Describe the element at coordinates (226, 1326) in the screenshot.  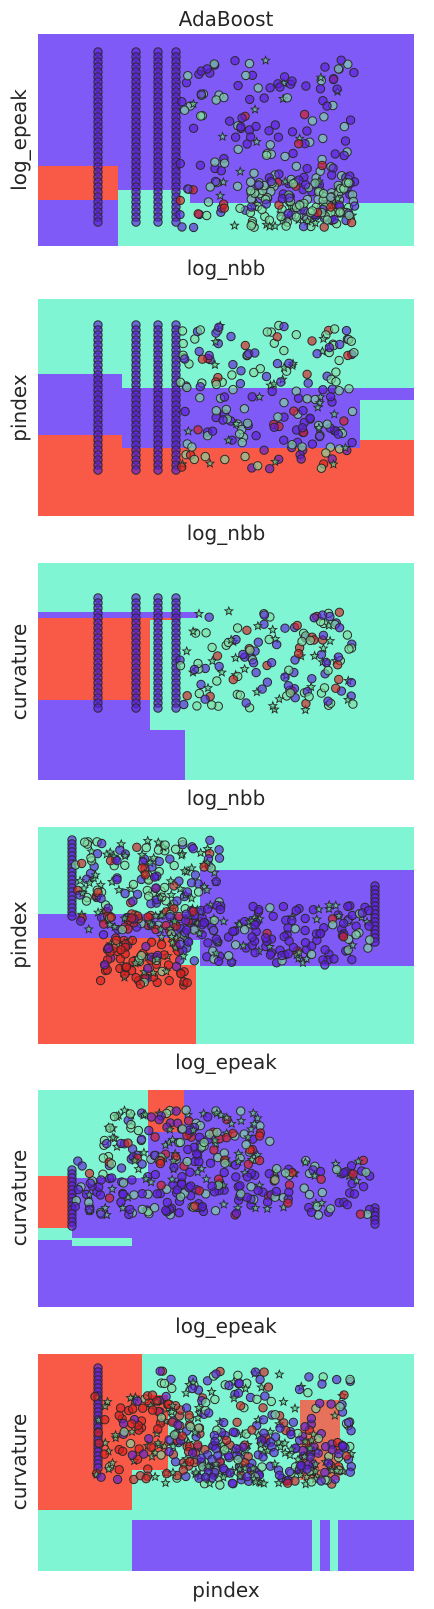
I see `x-axis-label-5: log_epeak` at that location.